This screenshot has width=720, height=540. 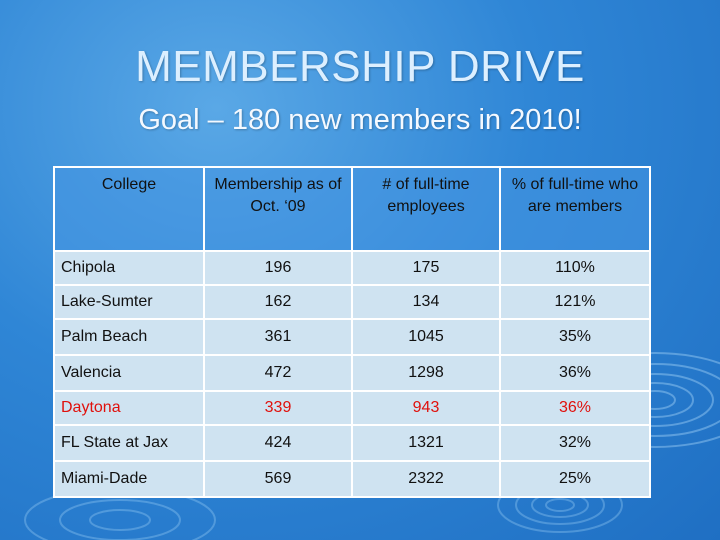 What do you see at coordinates (129, 408) in the screenshot?
I see `college-cell: Daytona` at bounding box center [129, 408].